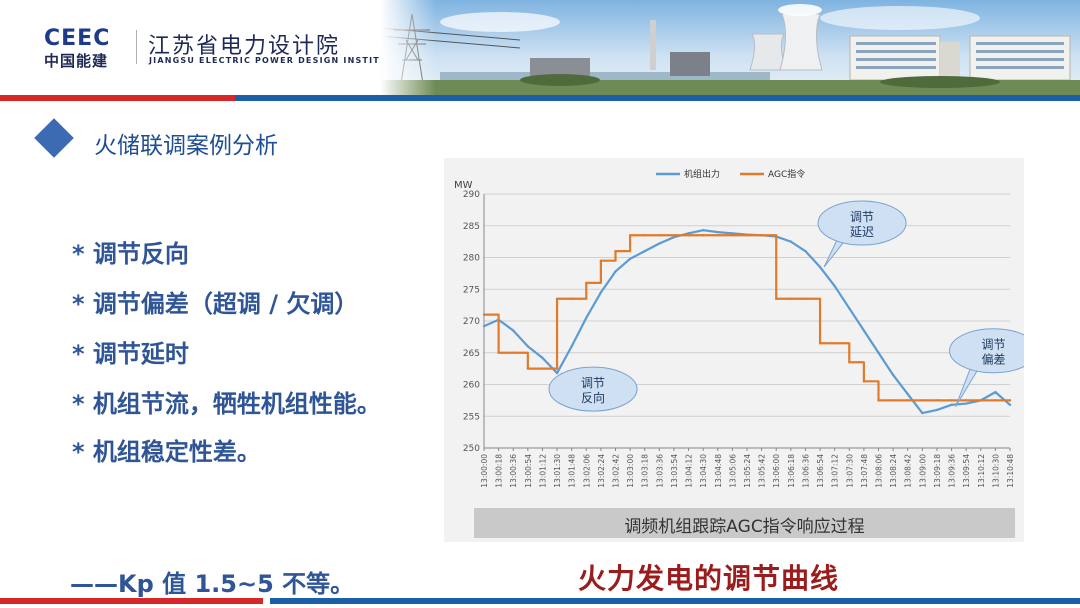 The width and height of the screenshot is (1080, 608). Describe the element at coordinates (645, 471) in the screenshot. I see `x-tick-label: 13:03:18` at that location.